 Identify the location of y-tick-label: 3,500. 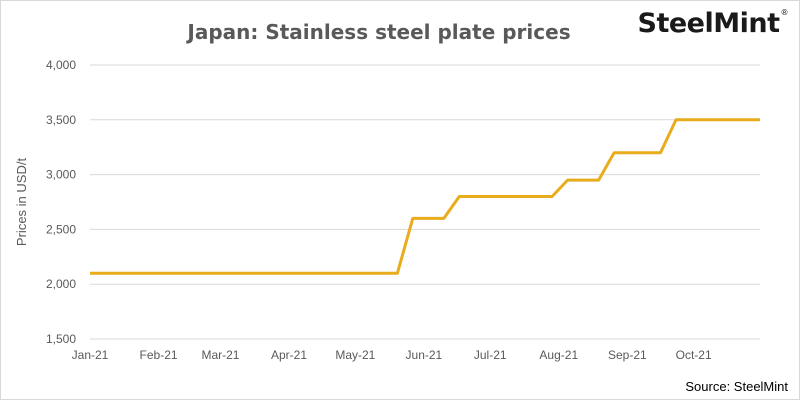
(61, 120).